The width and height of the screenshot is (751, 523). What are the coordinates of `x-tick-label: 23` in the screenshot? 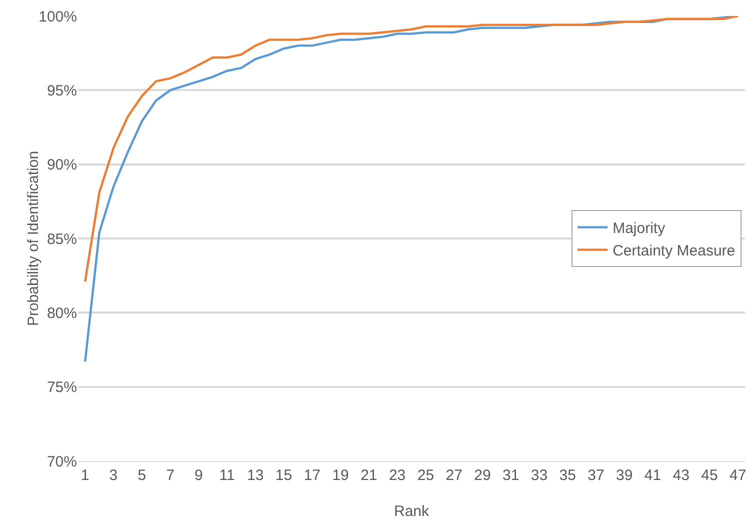 It's located at (397, 475).